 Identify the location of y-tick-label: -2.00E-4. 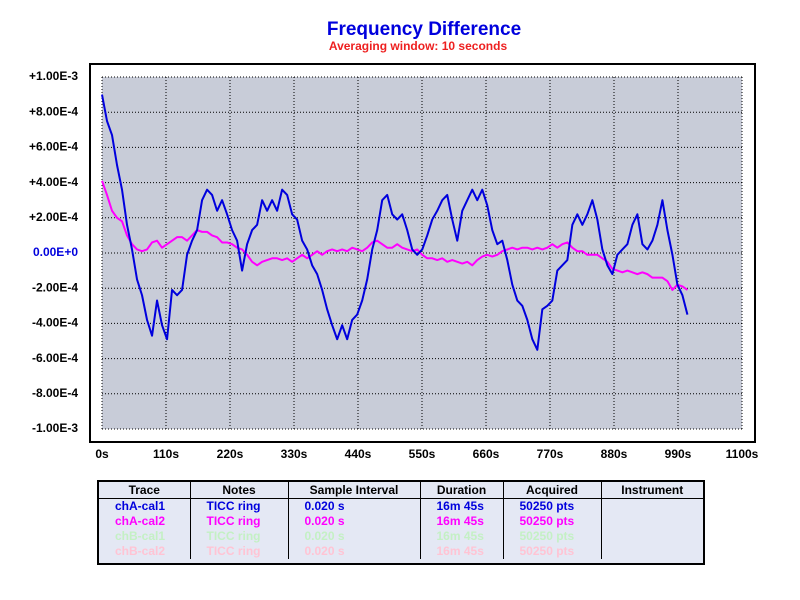
(55, 287).